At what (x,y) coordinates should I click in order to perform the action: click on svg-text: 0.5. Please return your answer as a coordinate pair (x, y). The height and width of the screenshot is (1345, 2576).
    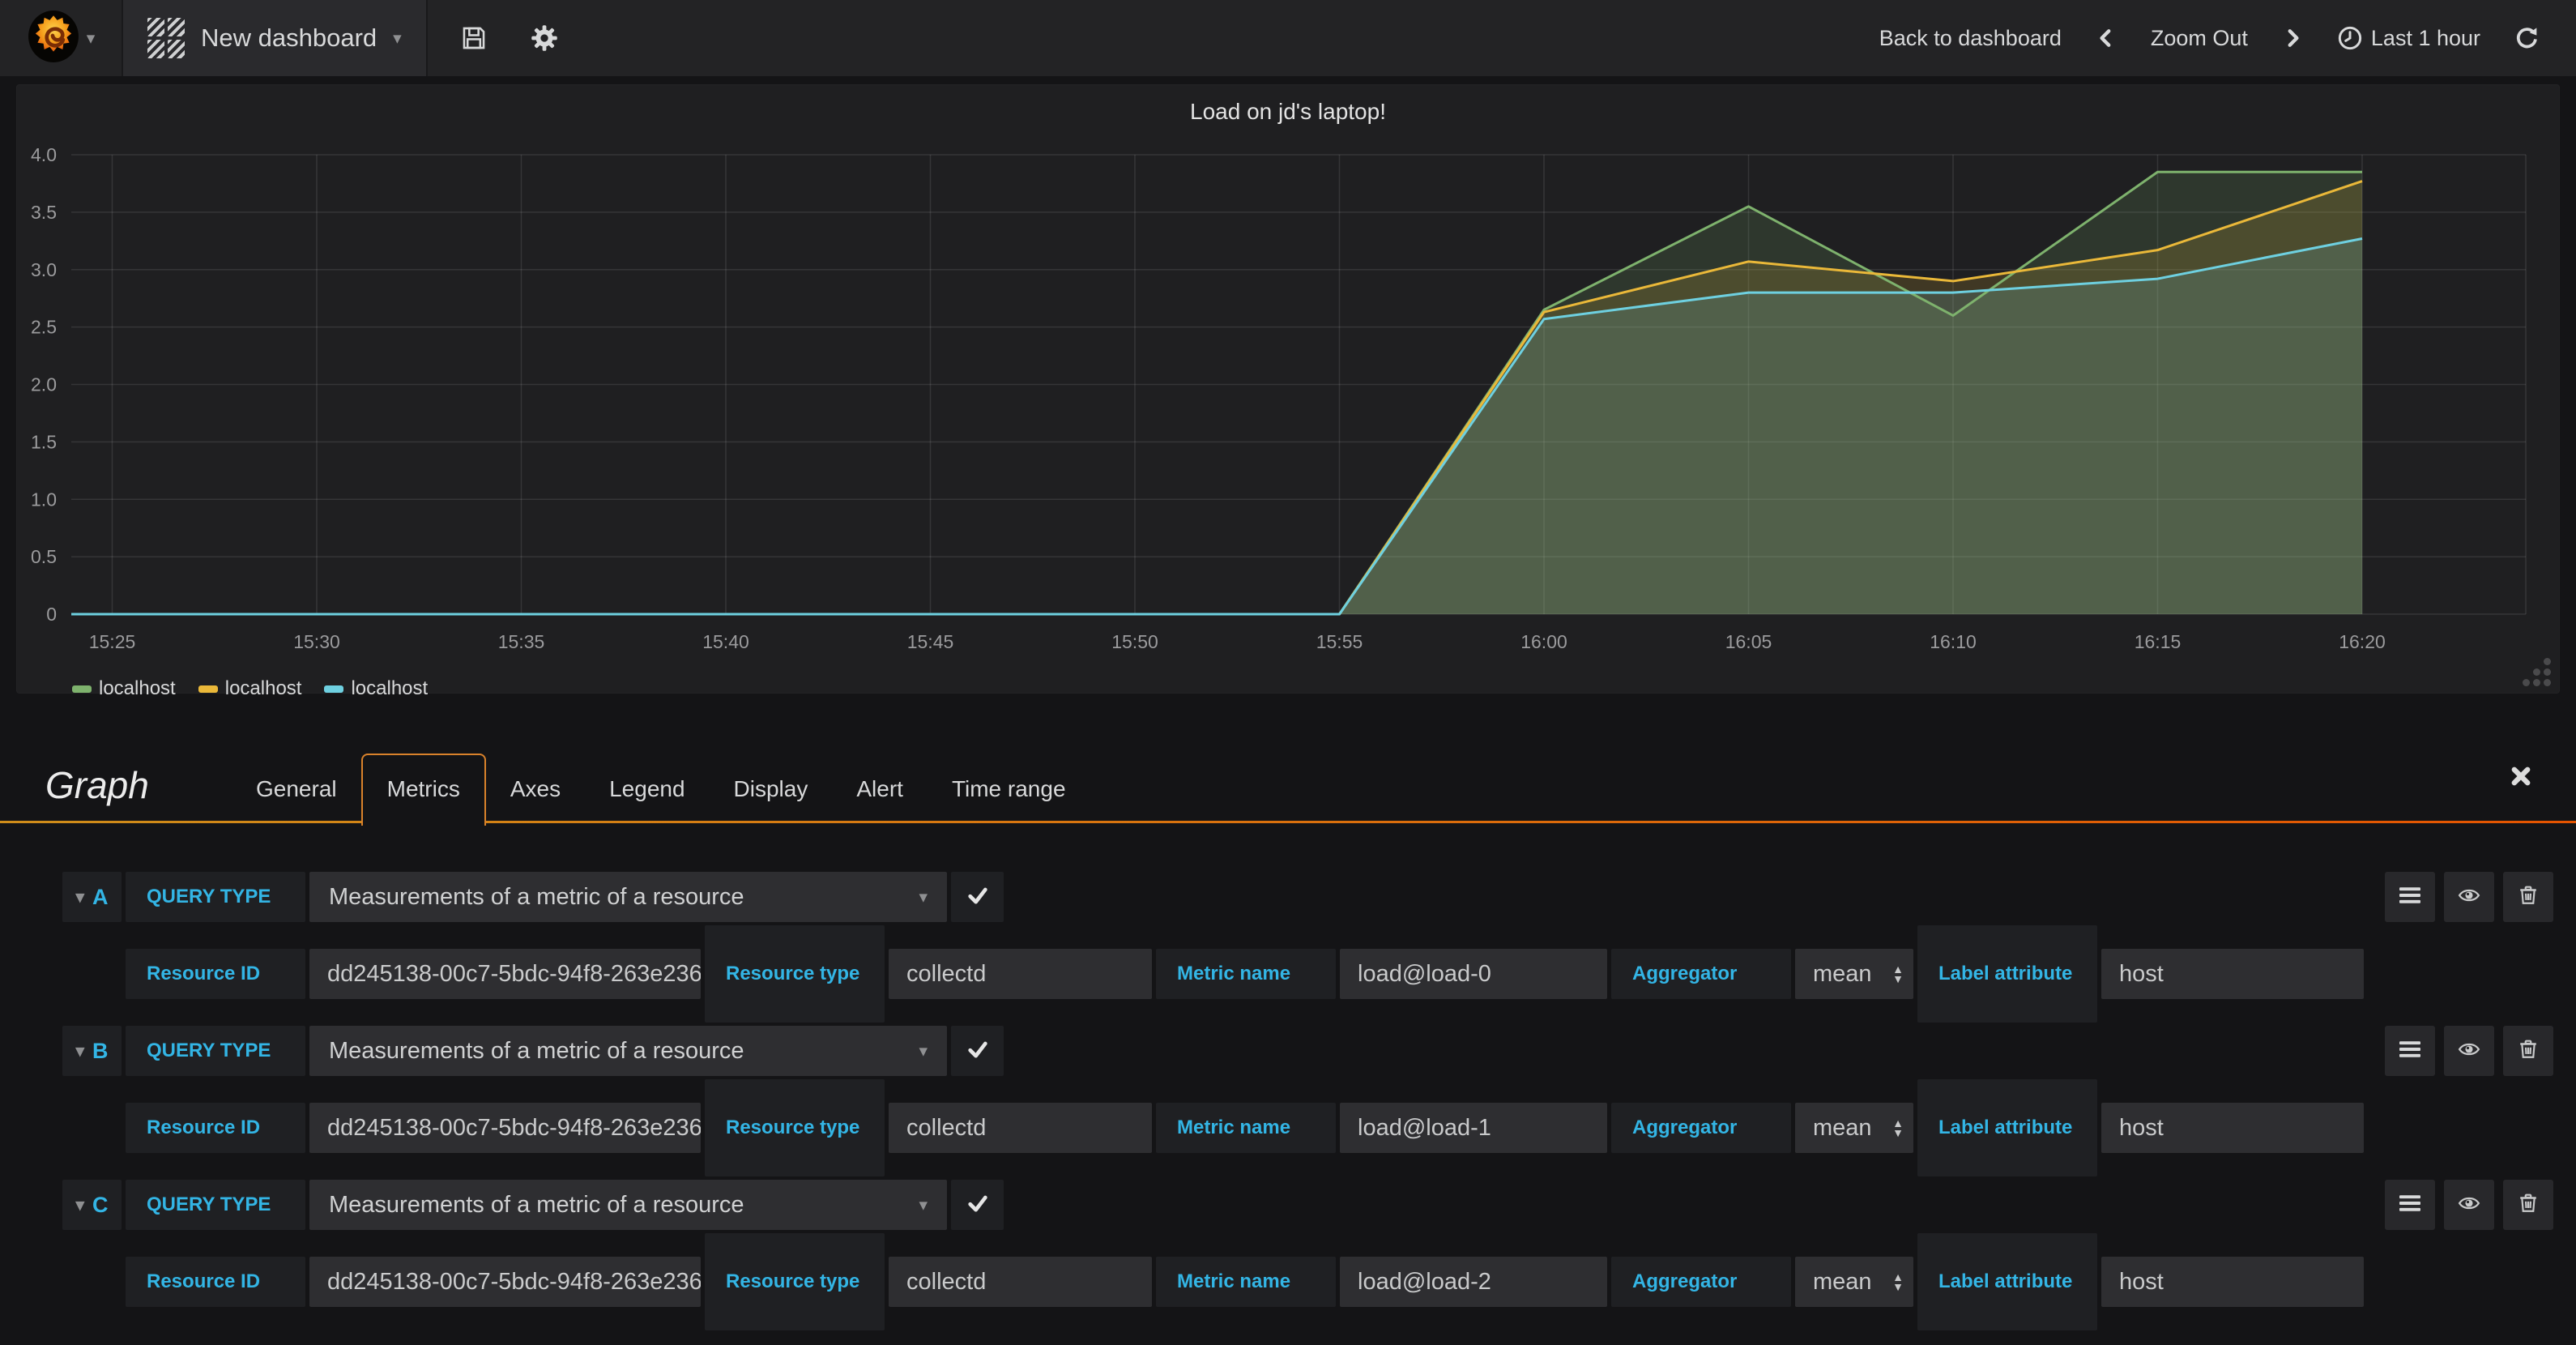
    Looking at the image, I should click on (44, 556).